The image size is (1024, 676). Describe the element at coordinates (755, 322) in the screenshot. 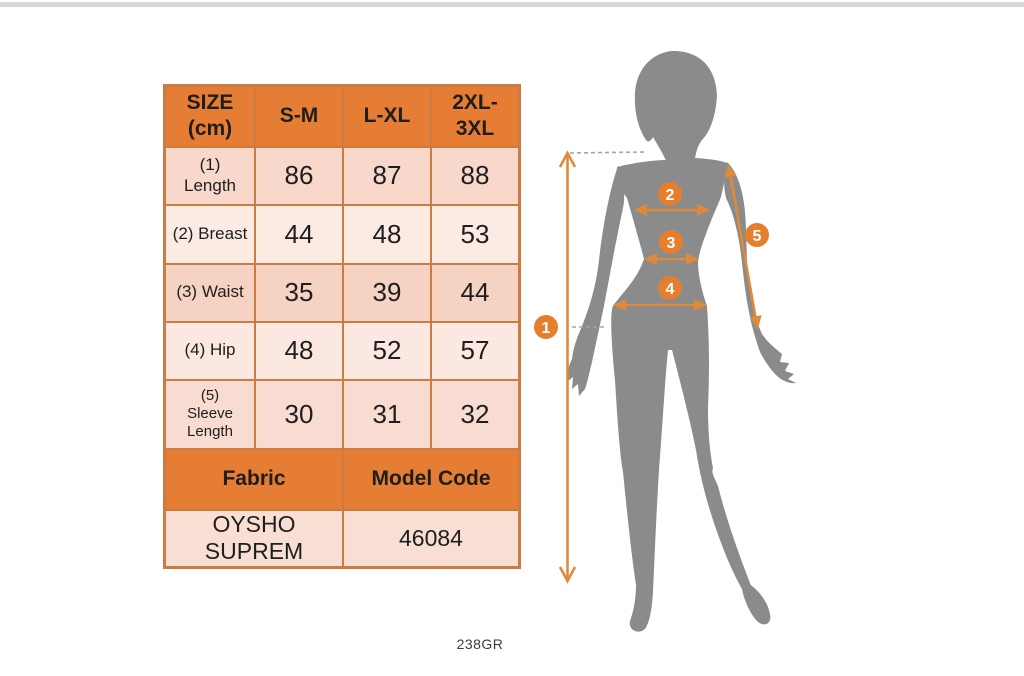

I see `arrowhead-sleeve-bottom` at that location.